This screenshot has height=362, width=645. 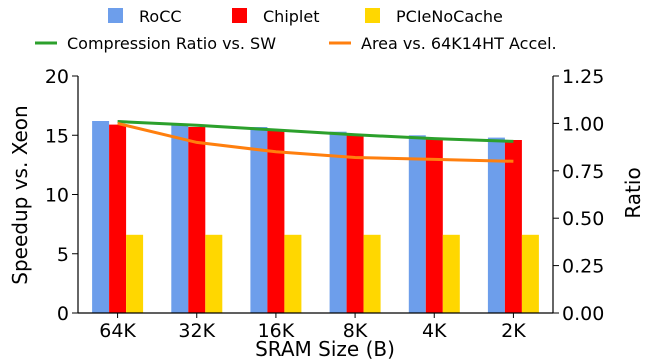 What do you see at coordinates (355, 224) in the screenshot?
I see `bar-chiplet-8k` at bounding box center [355, 224].